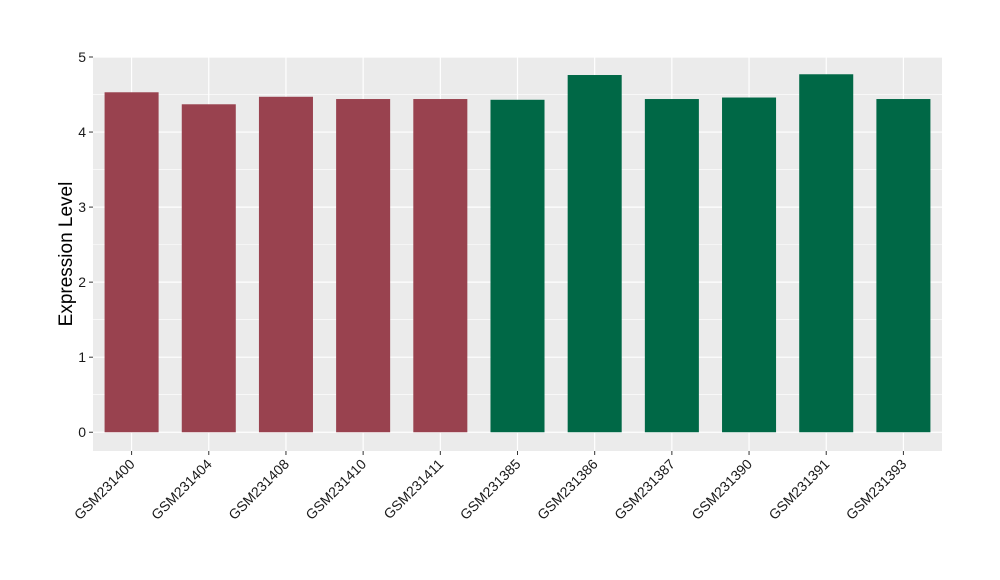 Image resolution: width=1000 pixels, height=580 pixels. What do you see at coordinates (671, 266) in the screenshot?
I see `bar-GSM231387` at bounding box center [671, 266].